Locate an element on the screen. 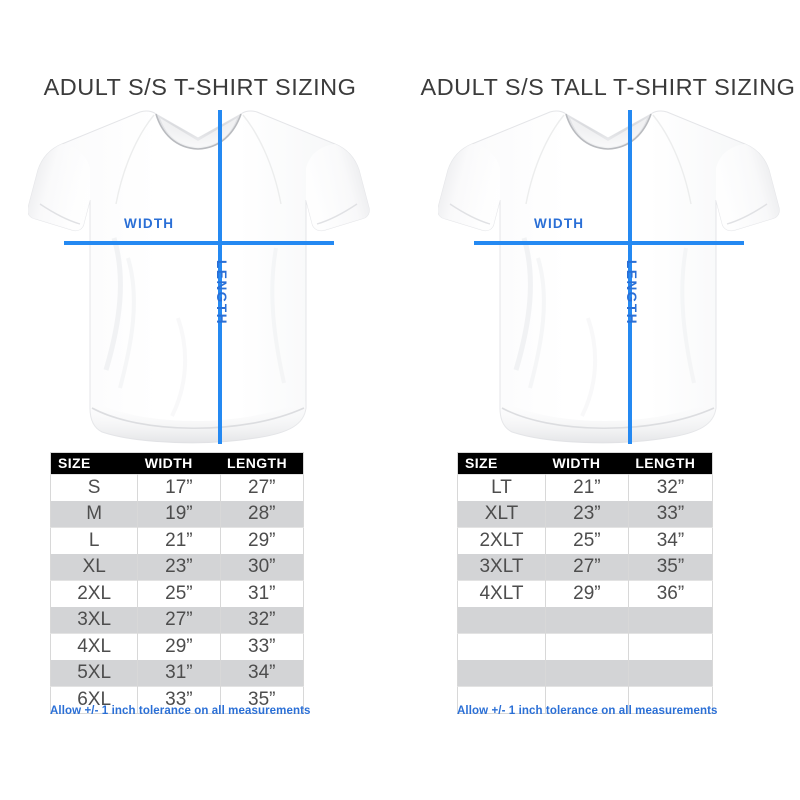 This screenshot has height=800, width=800. table-row: 2XL 25” 31” is located at coordinates (177, 593).